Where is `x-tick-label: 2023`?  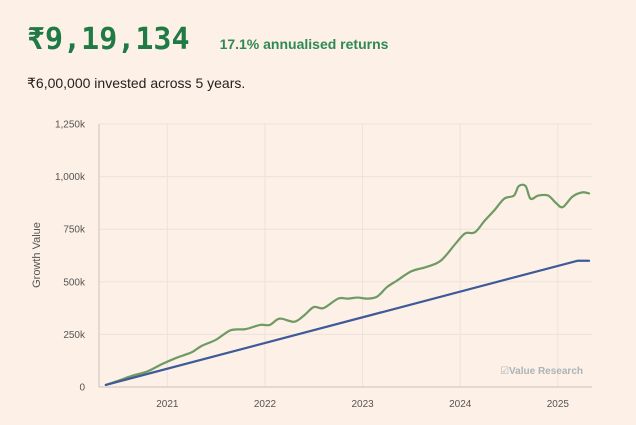
x-tick-label: 2023 is located at coordinates (362, 404).